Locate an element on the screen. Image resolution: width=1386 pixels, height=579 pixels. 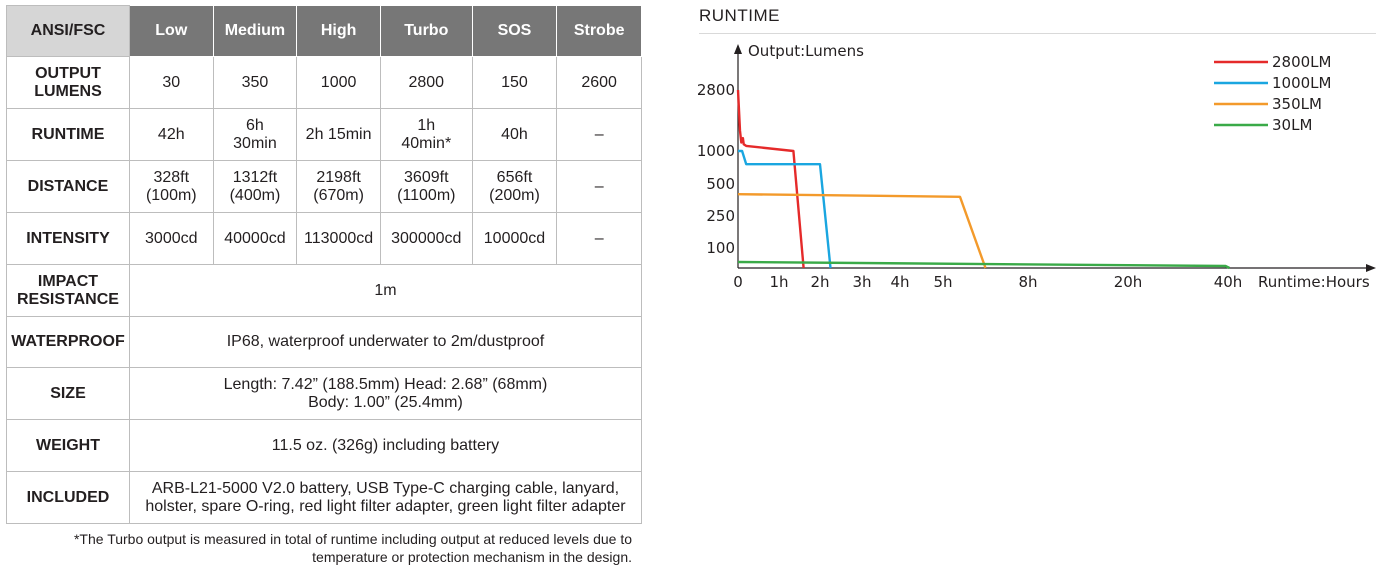
y-tick-label: 500 is located at coordinates (720, 184).